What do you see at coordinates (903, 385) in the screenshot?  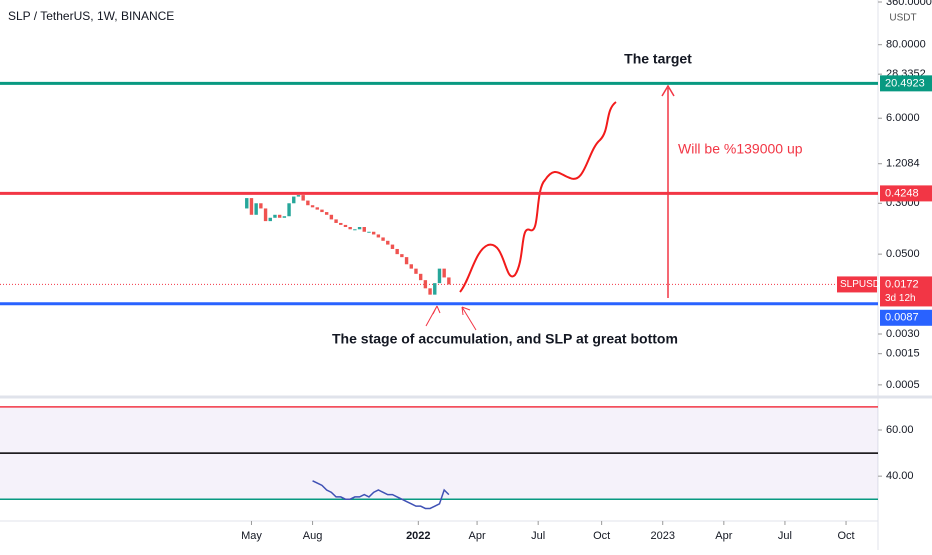 I see `y-tick-label: 0.0005` at bounding box center [903, 385].